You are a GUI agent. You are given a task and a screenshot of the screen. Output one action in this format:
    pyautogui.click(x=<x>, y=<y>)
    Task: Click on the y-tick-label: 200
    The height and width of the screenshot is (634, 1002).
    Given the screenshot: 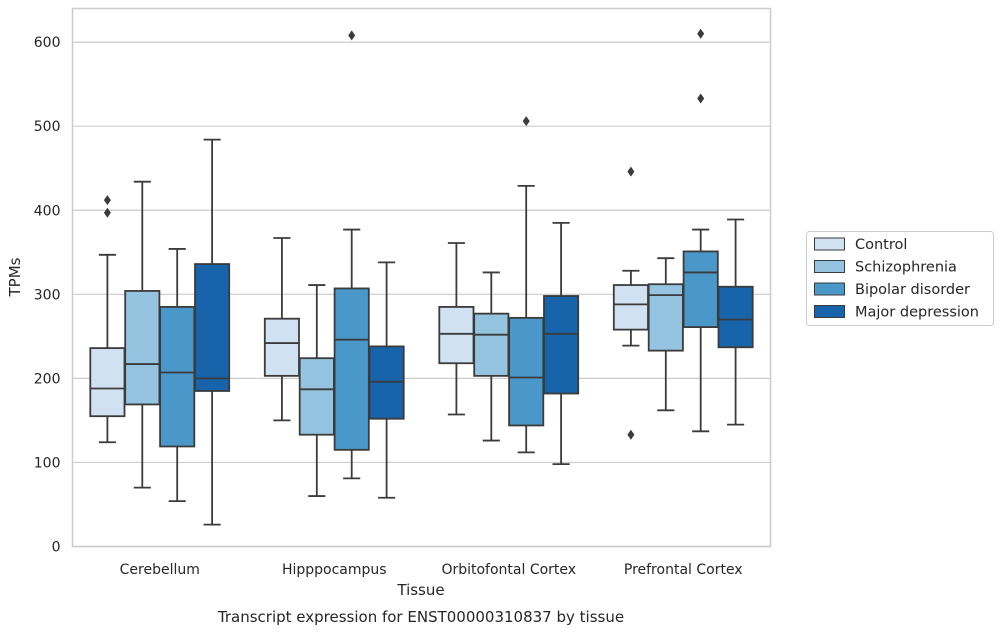 What is the action you would take?
    pyautogui.click(x=47, y=379)
    